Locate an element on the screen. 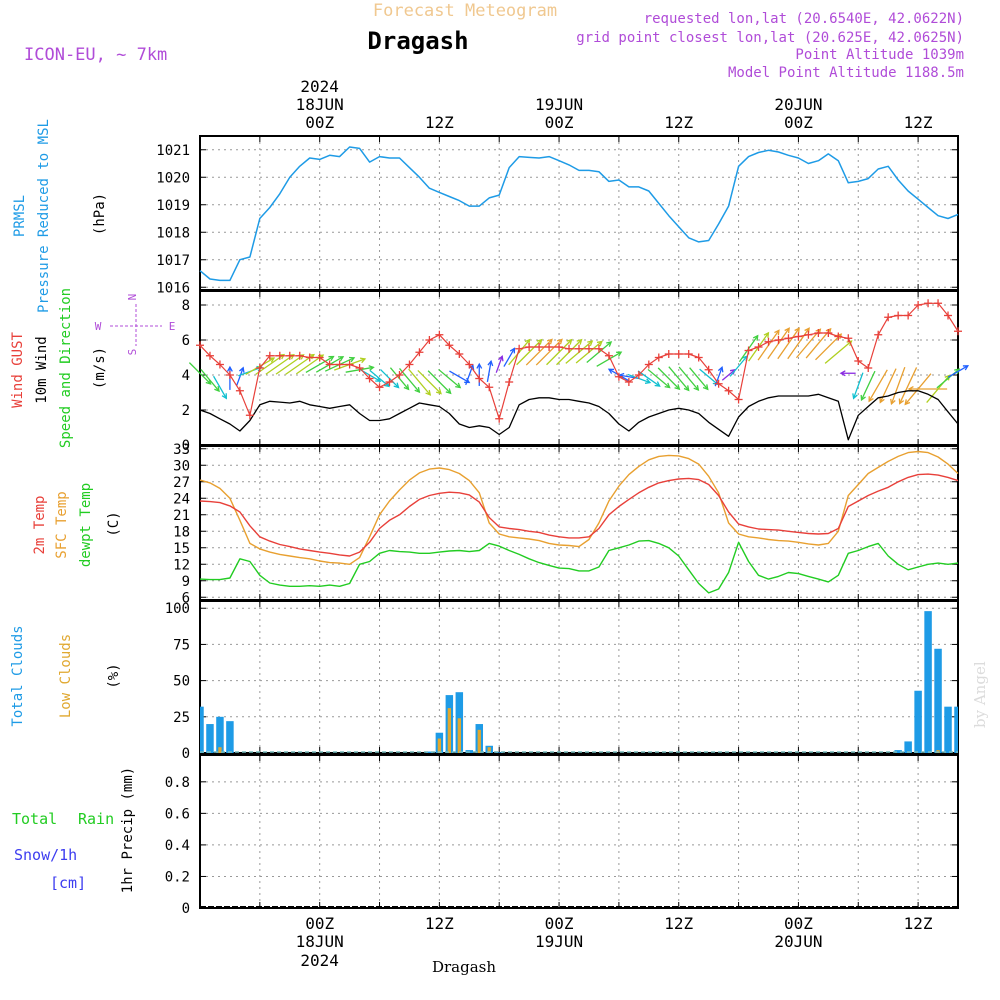 The width and height of the screenshot is (1000, 1000). y-tick-label: 75 is located at coordinates (181, 645).